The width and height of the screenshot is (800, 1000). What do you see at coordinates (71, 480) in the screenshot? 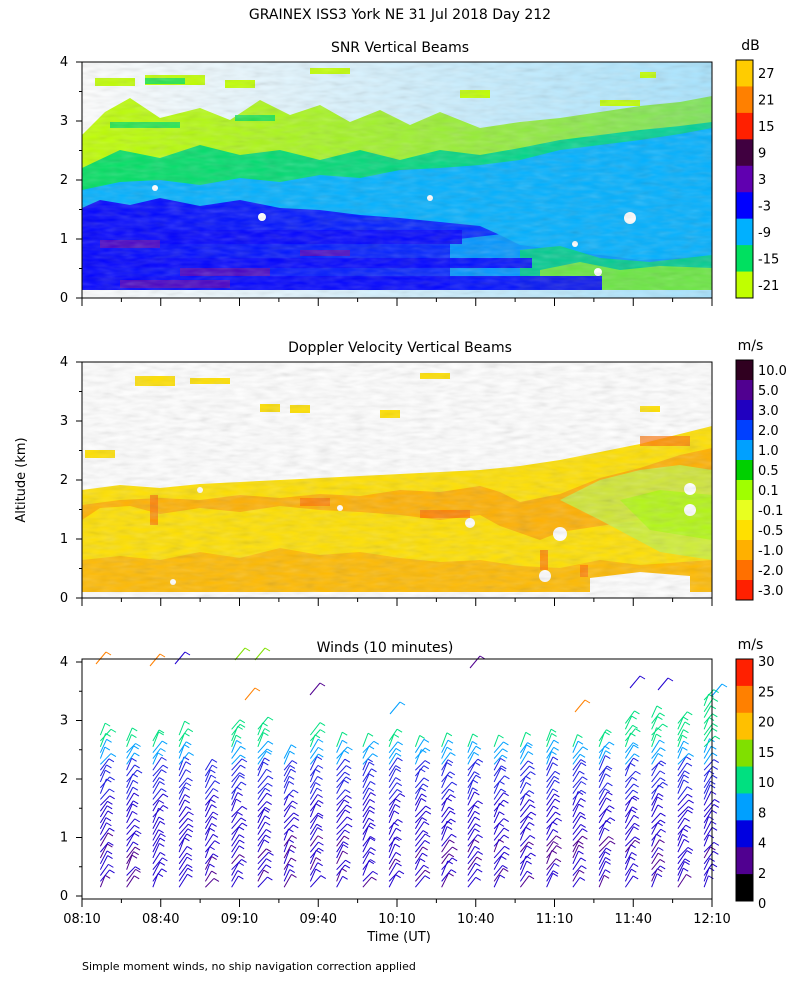
I see `velocity-yticks: 0 1 2 3 4` at bounding box center [71, 480].